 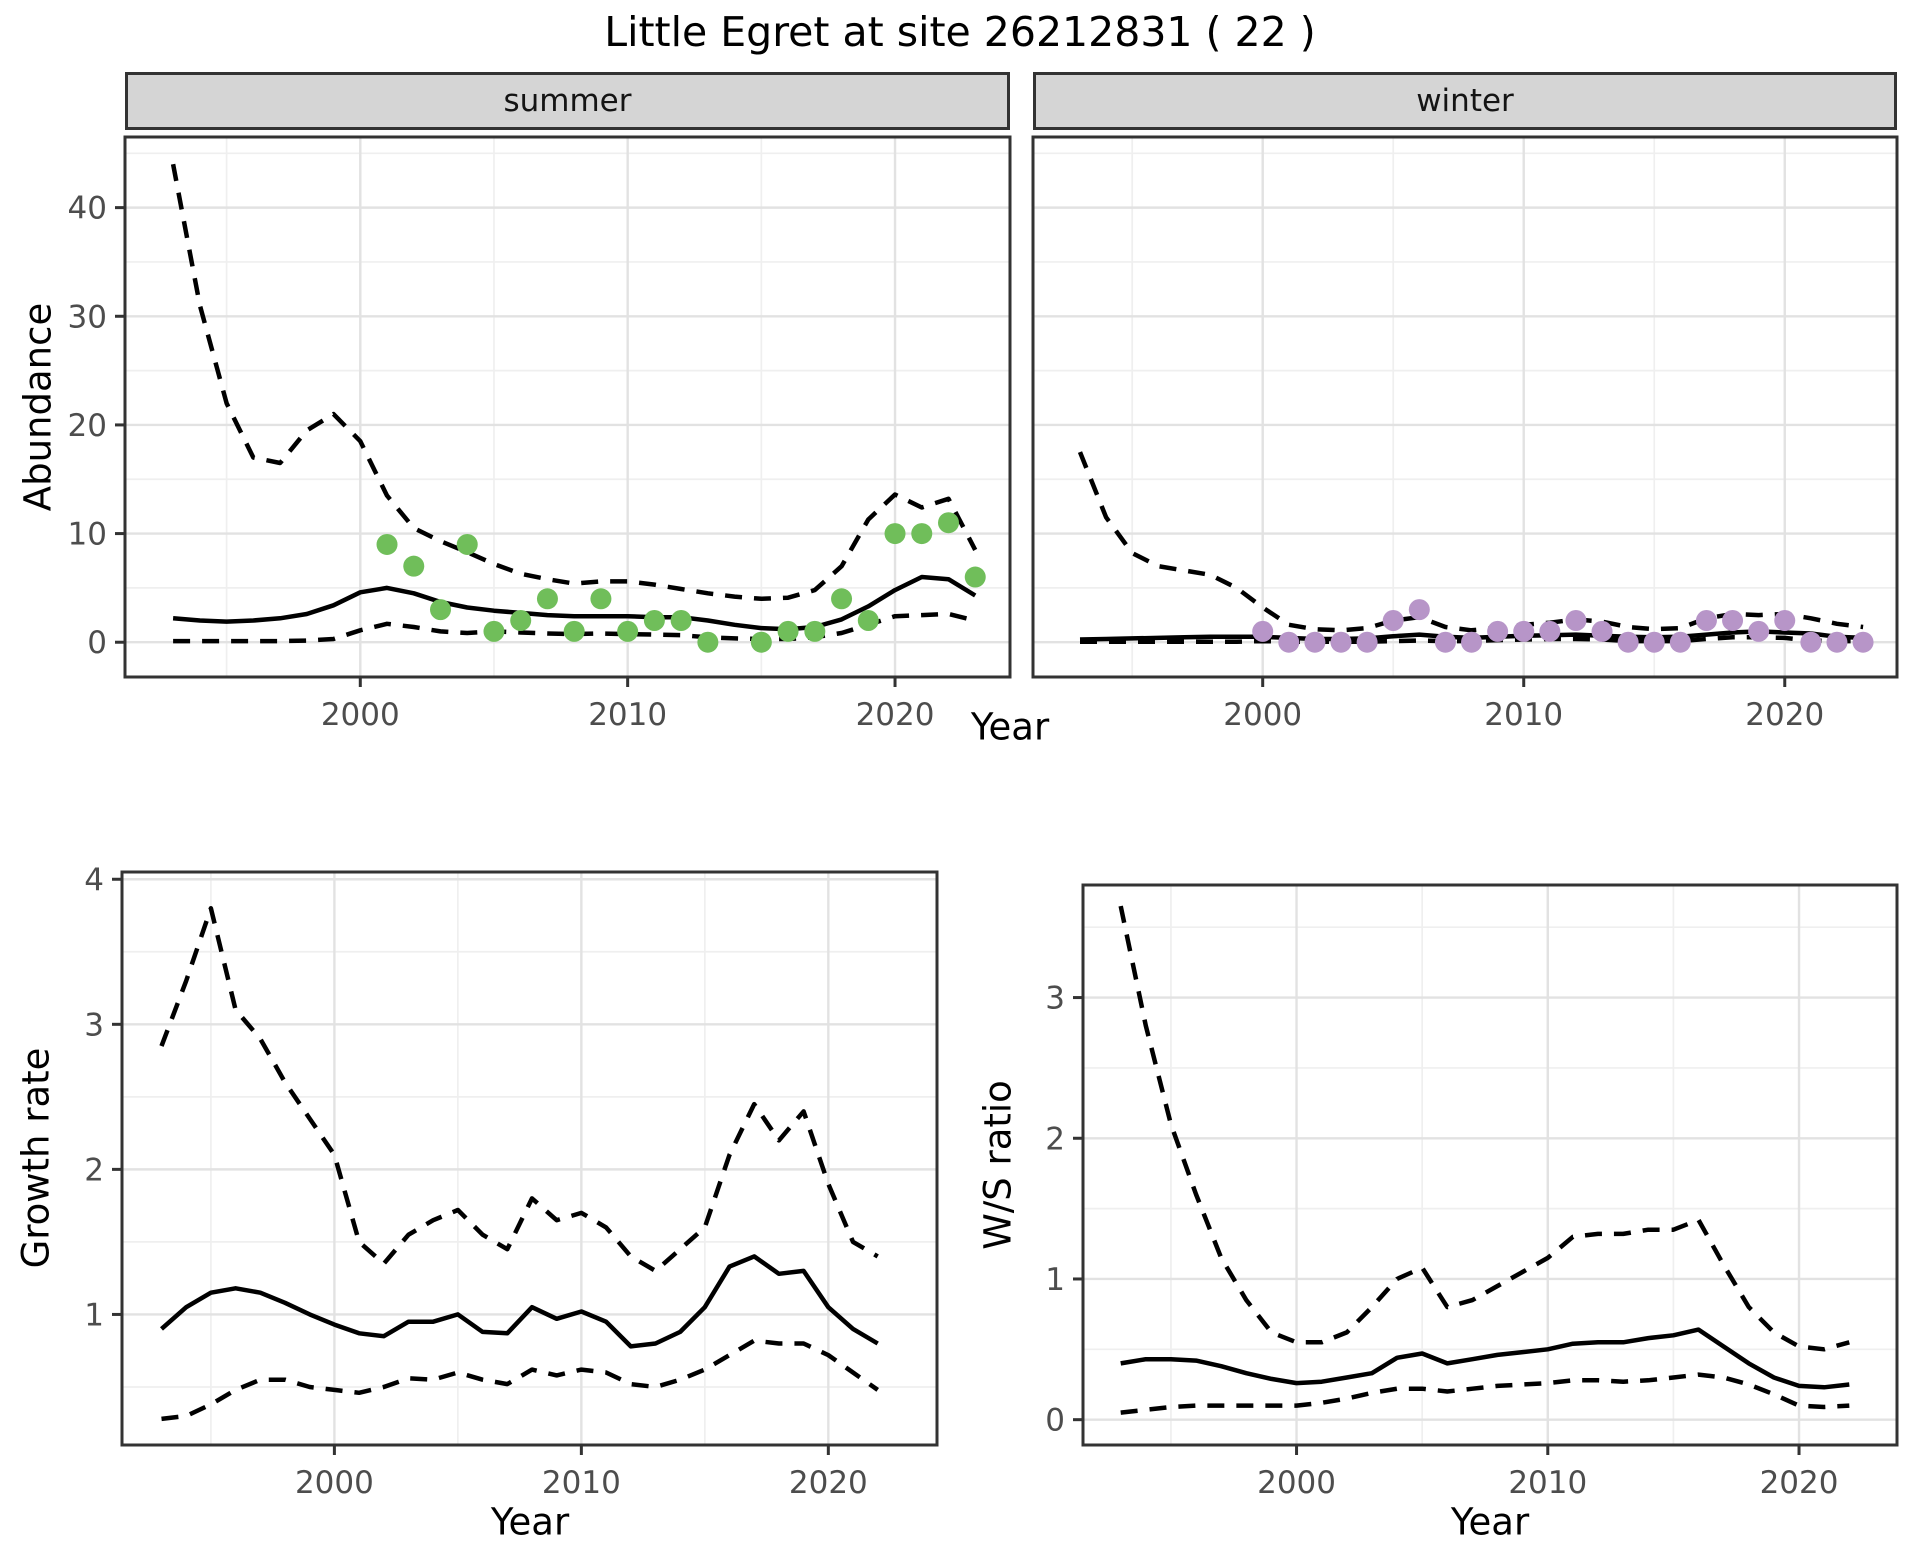 I want to click on x-axis-title-year-top: Year, so click(x=1010, y=727).